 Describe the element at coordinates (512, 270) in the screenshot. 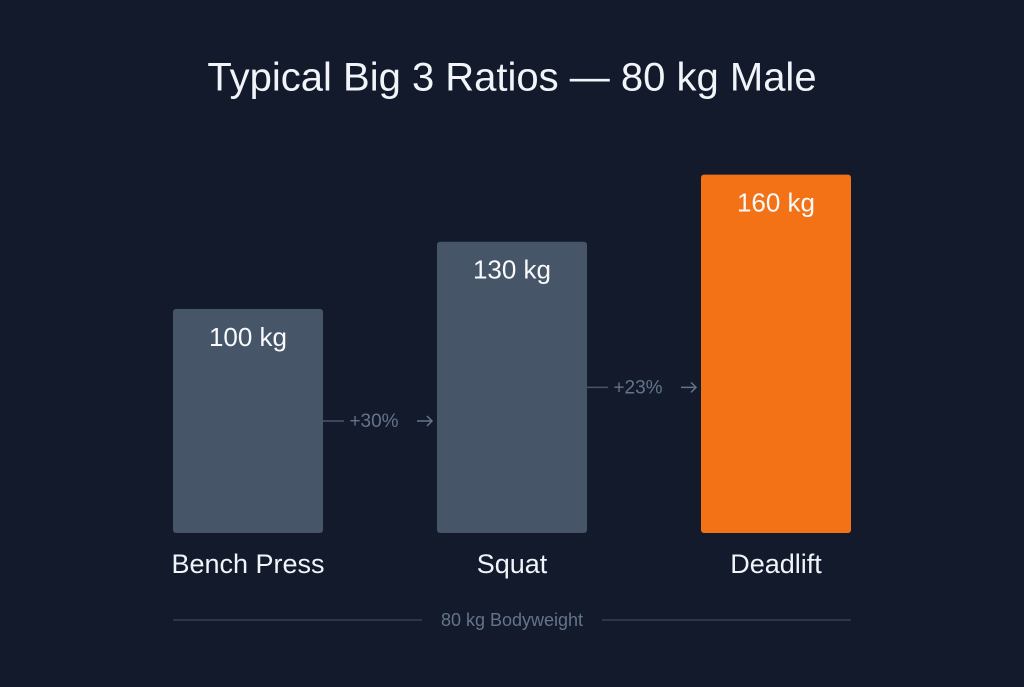

I see `value-label: 130 kg` at that location.